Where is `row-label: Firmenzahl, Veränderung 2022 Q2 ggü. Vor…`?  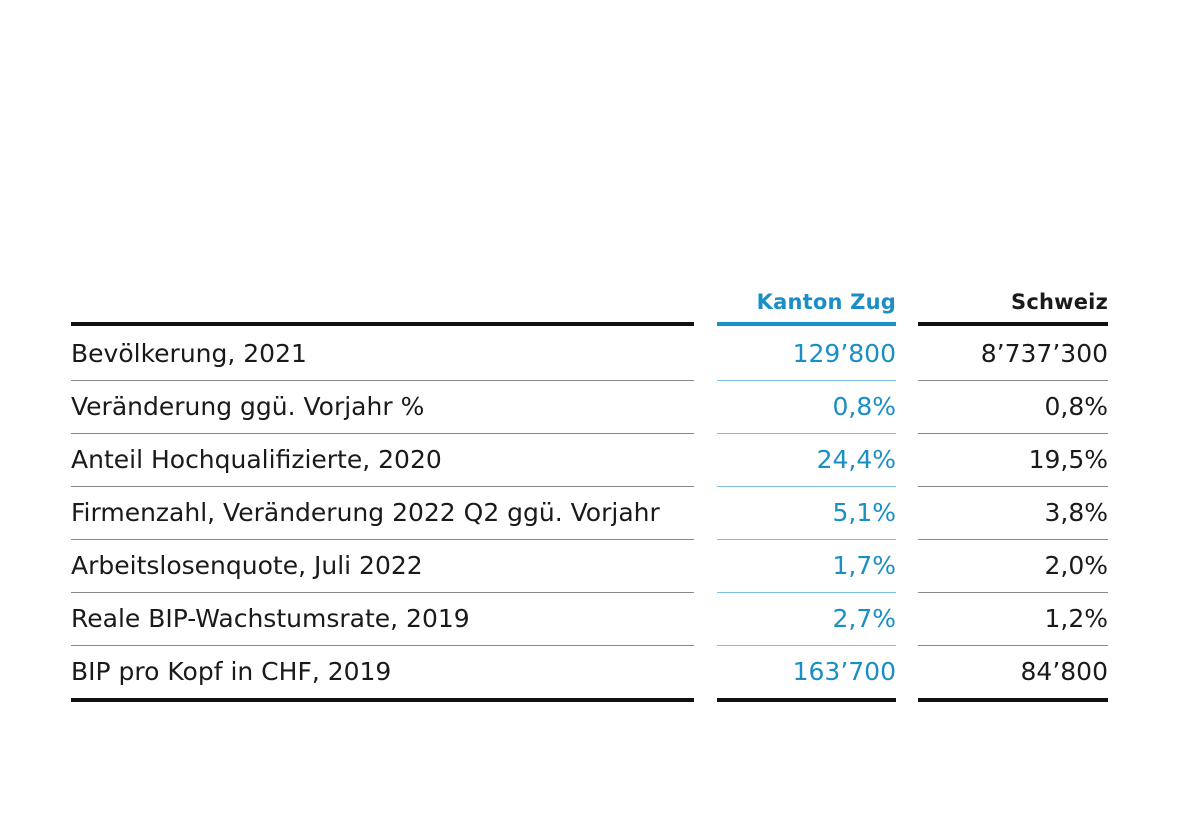
row-label: Firmenzahl, Veränderung 2022 Q2 ggü. Vor… is located at coordinates (382, 513).